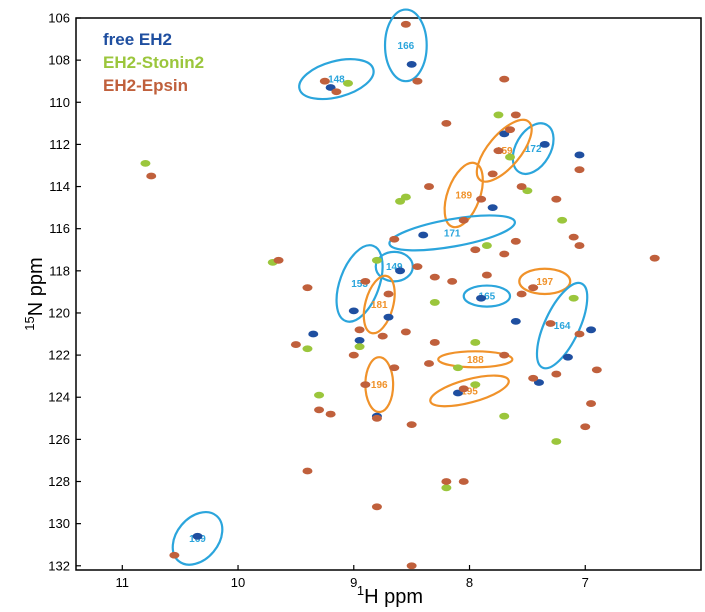 The width and height of the screenshot is (705, 612). What do you see at coordinates (353, 582) in the screenshot?
I see `x-tick-label: 9` at bounding box center [353, 582].